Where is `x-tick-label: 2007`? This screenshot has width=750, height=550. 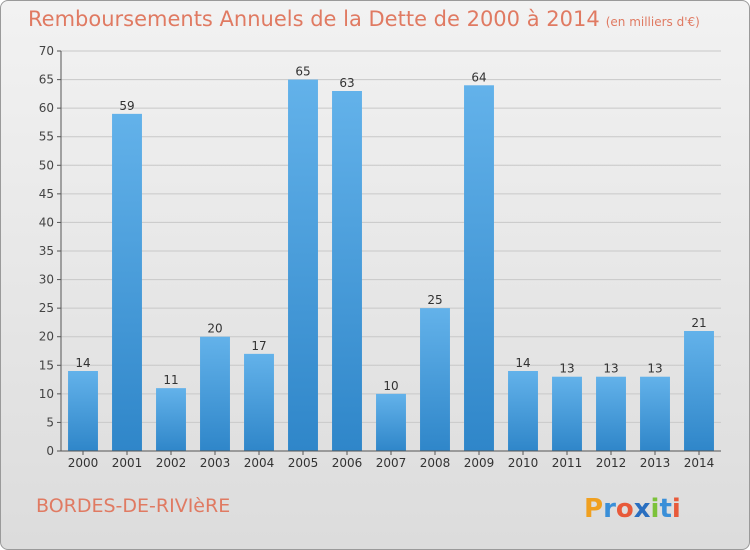
x-tick-label: 2007 is located at coordinates (391, 463).